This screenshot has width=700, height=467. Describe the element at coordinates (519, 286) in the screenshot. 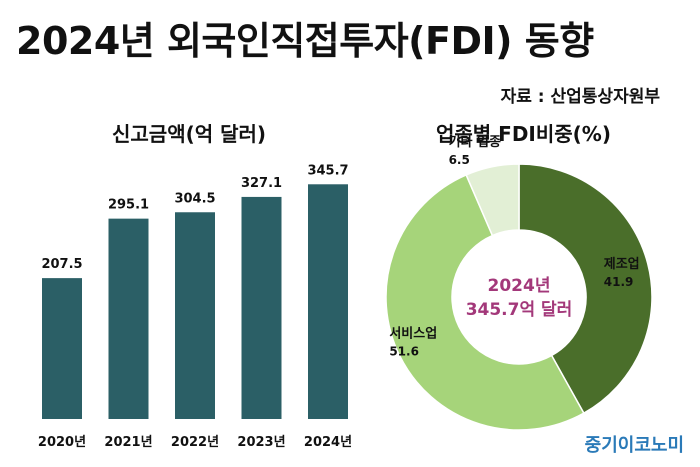

I see `donut-center-label: 2024년` at that location.